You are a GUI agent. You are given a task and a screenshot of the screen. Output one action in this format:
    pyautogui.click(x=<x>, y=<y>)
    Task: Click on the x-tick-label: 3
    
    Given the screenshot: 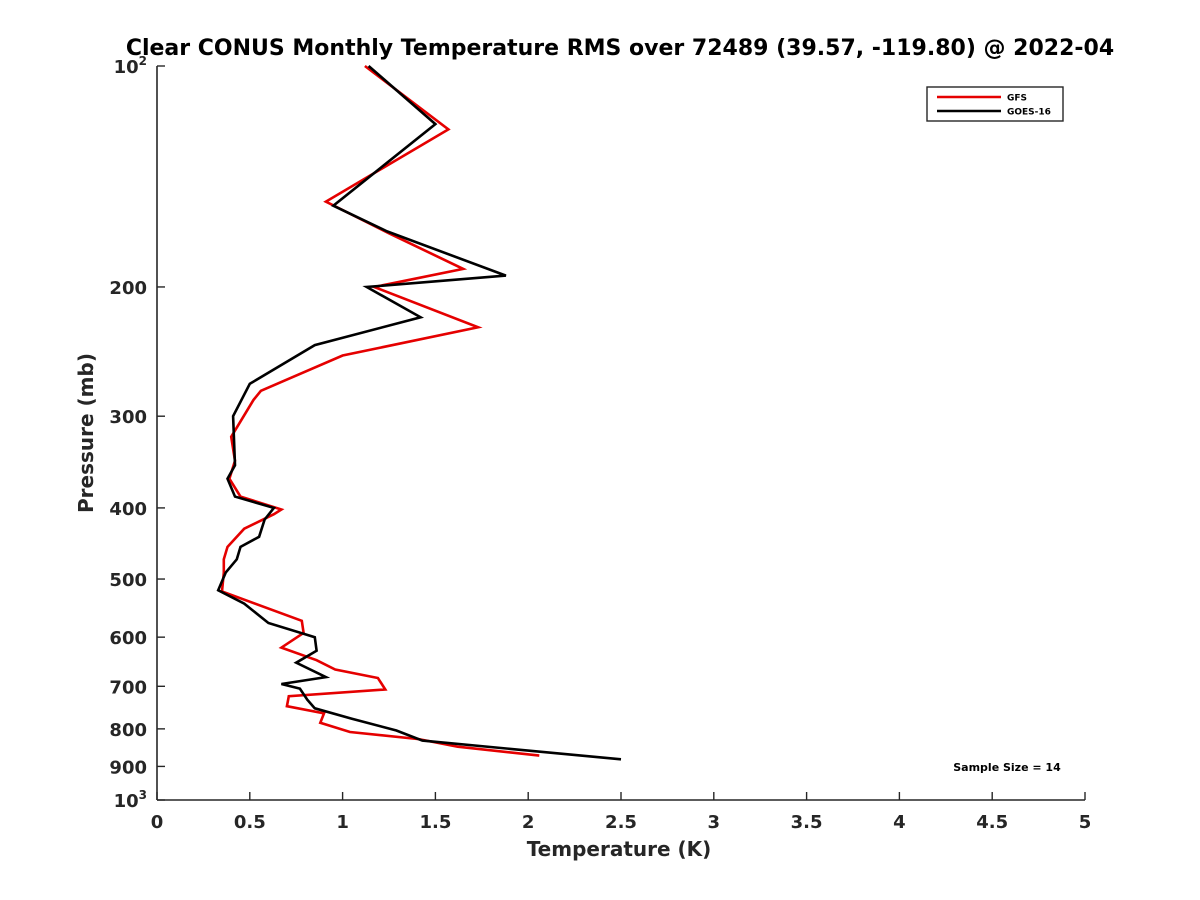 What is the action you would take?
    pyautogui.click(x=714, y=822)
    